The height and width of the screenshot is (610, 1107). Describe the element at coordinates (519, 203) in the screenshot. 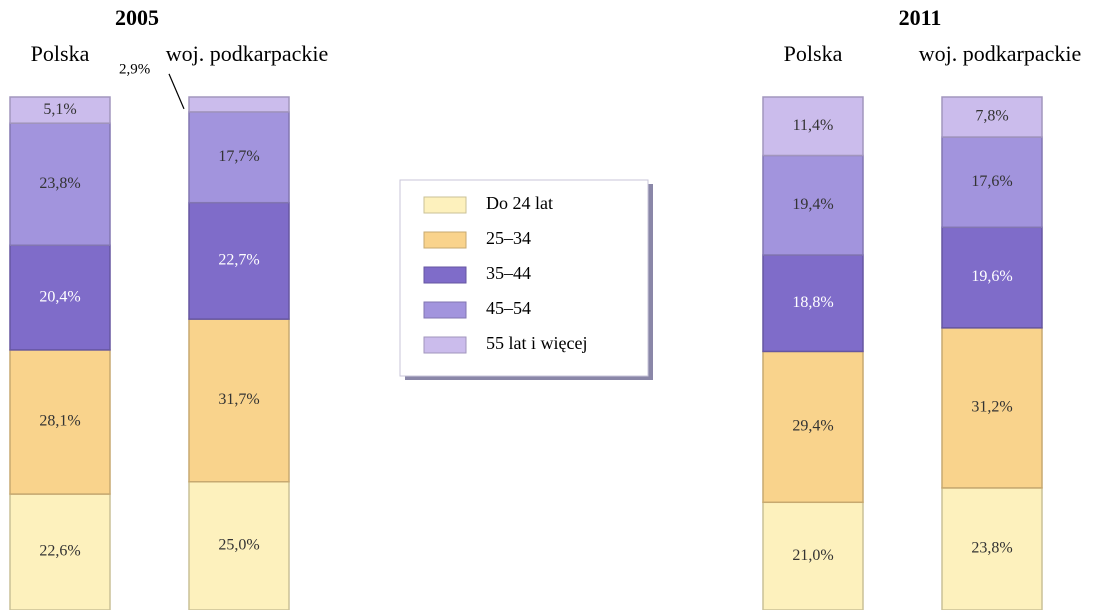

I see `legend-label: Do 24 lat` at that location.